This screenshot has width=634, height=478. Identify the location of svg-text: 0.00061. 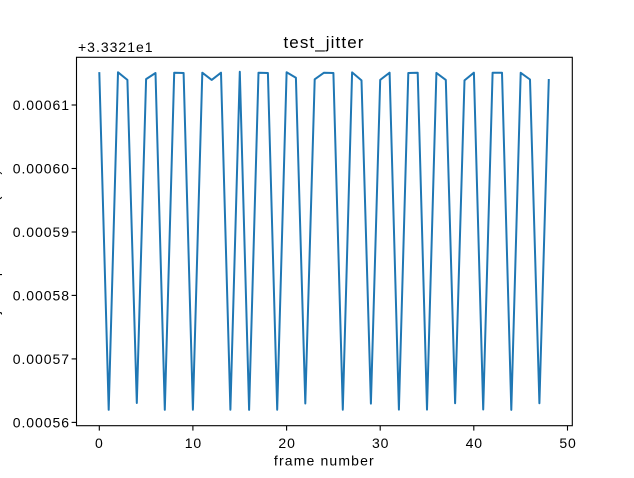
(41, 105).